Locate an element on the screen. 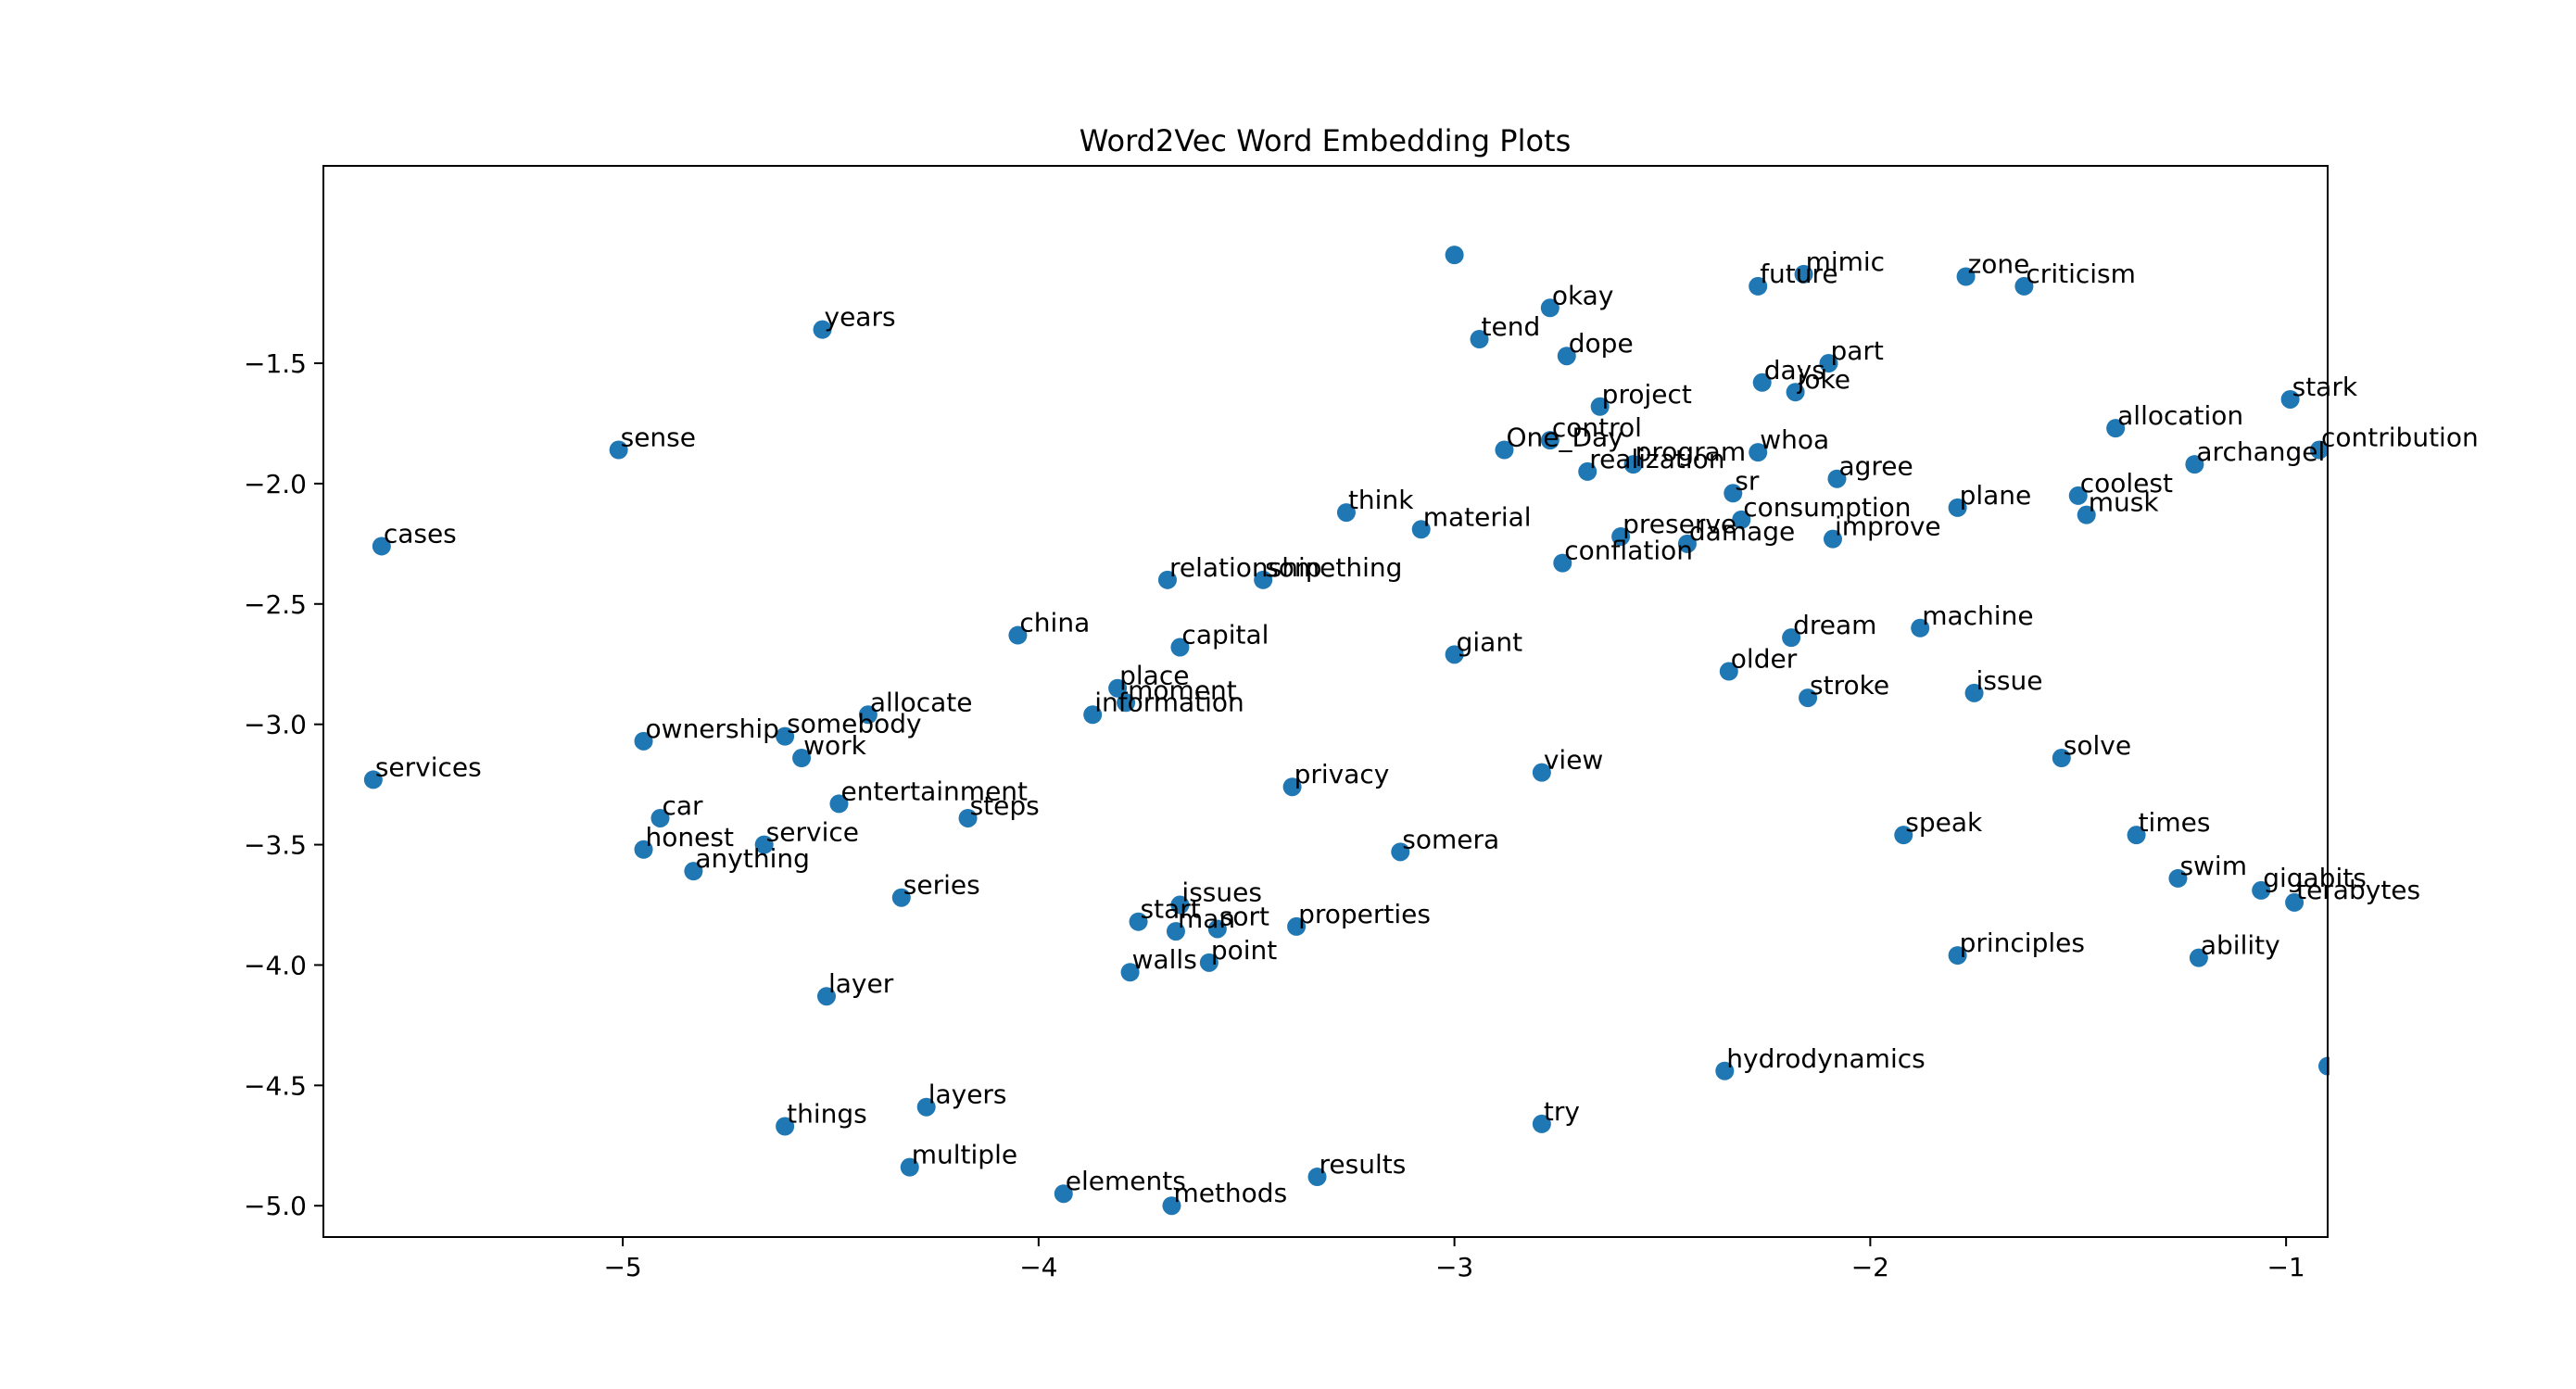  point-label: service is located at coordinates (813, 832).